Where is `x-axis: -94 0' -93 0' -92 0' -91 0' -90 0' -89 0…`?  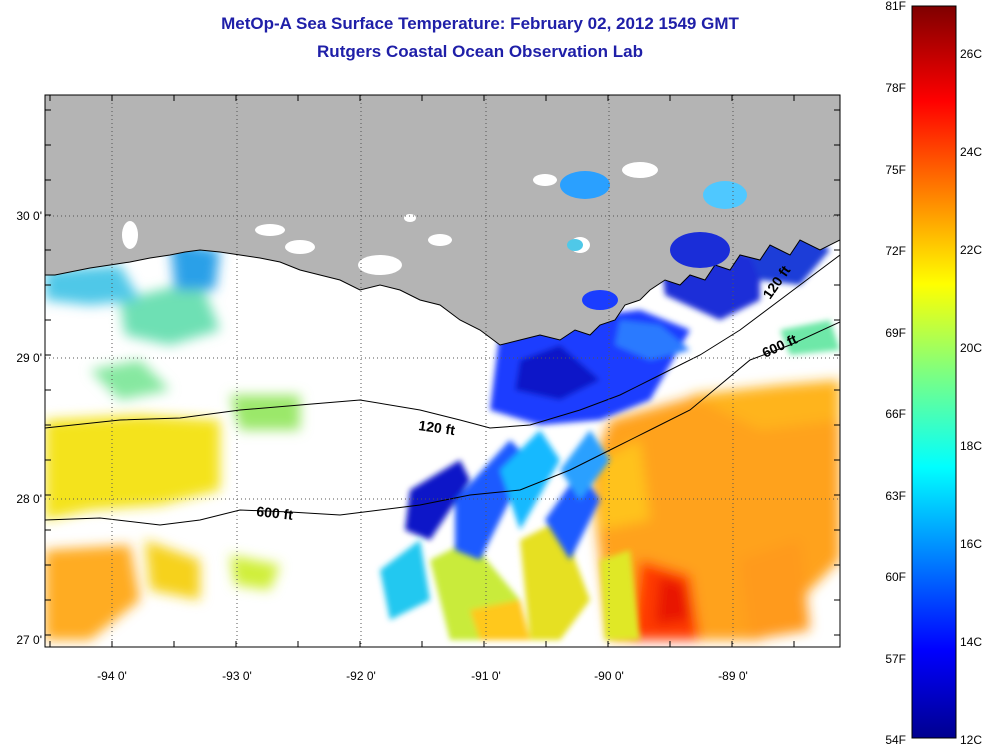
x-axis: -94 0' -93 0' -92 0' -91 0' -90 0' -89 0… is located at coordinates (422, 676).